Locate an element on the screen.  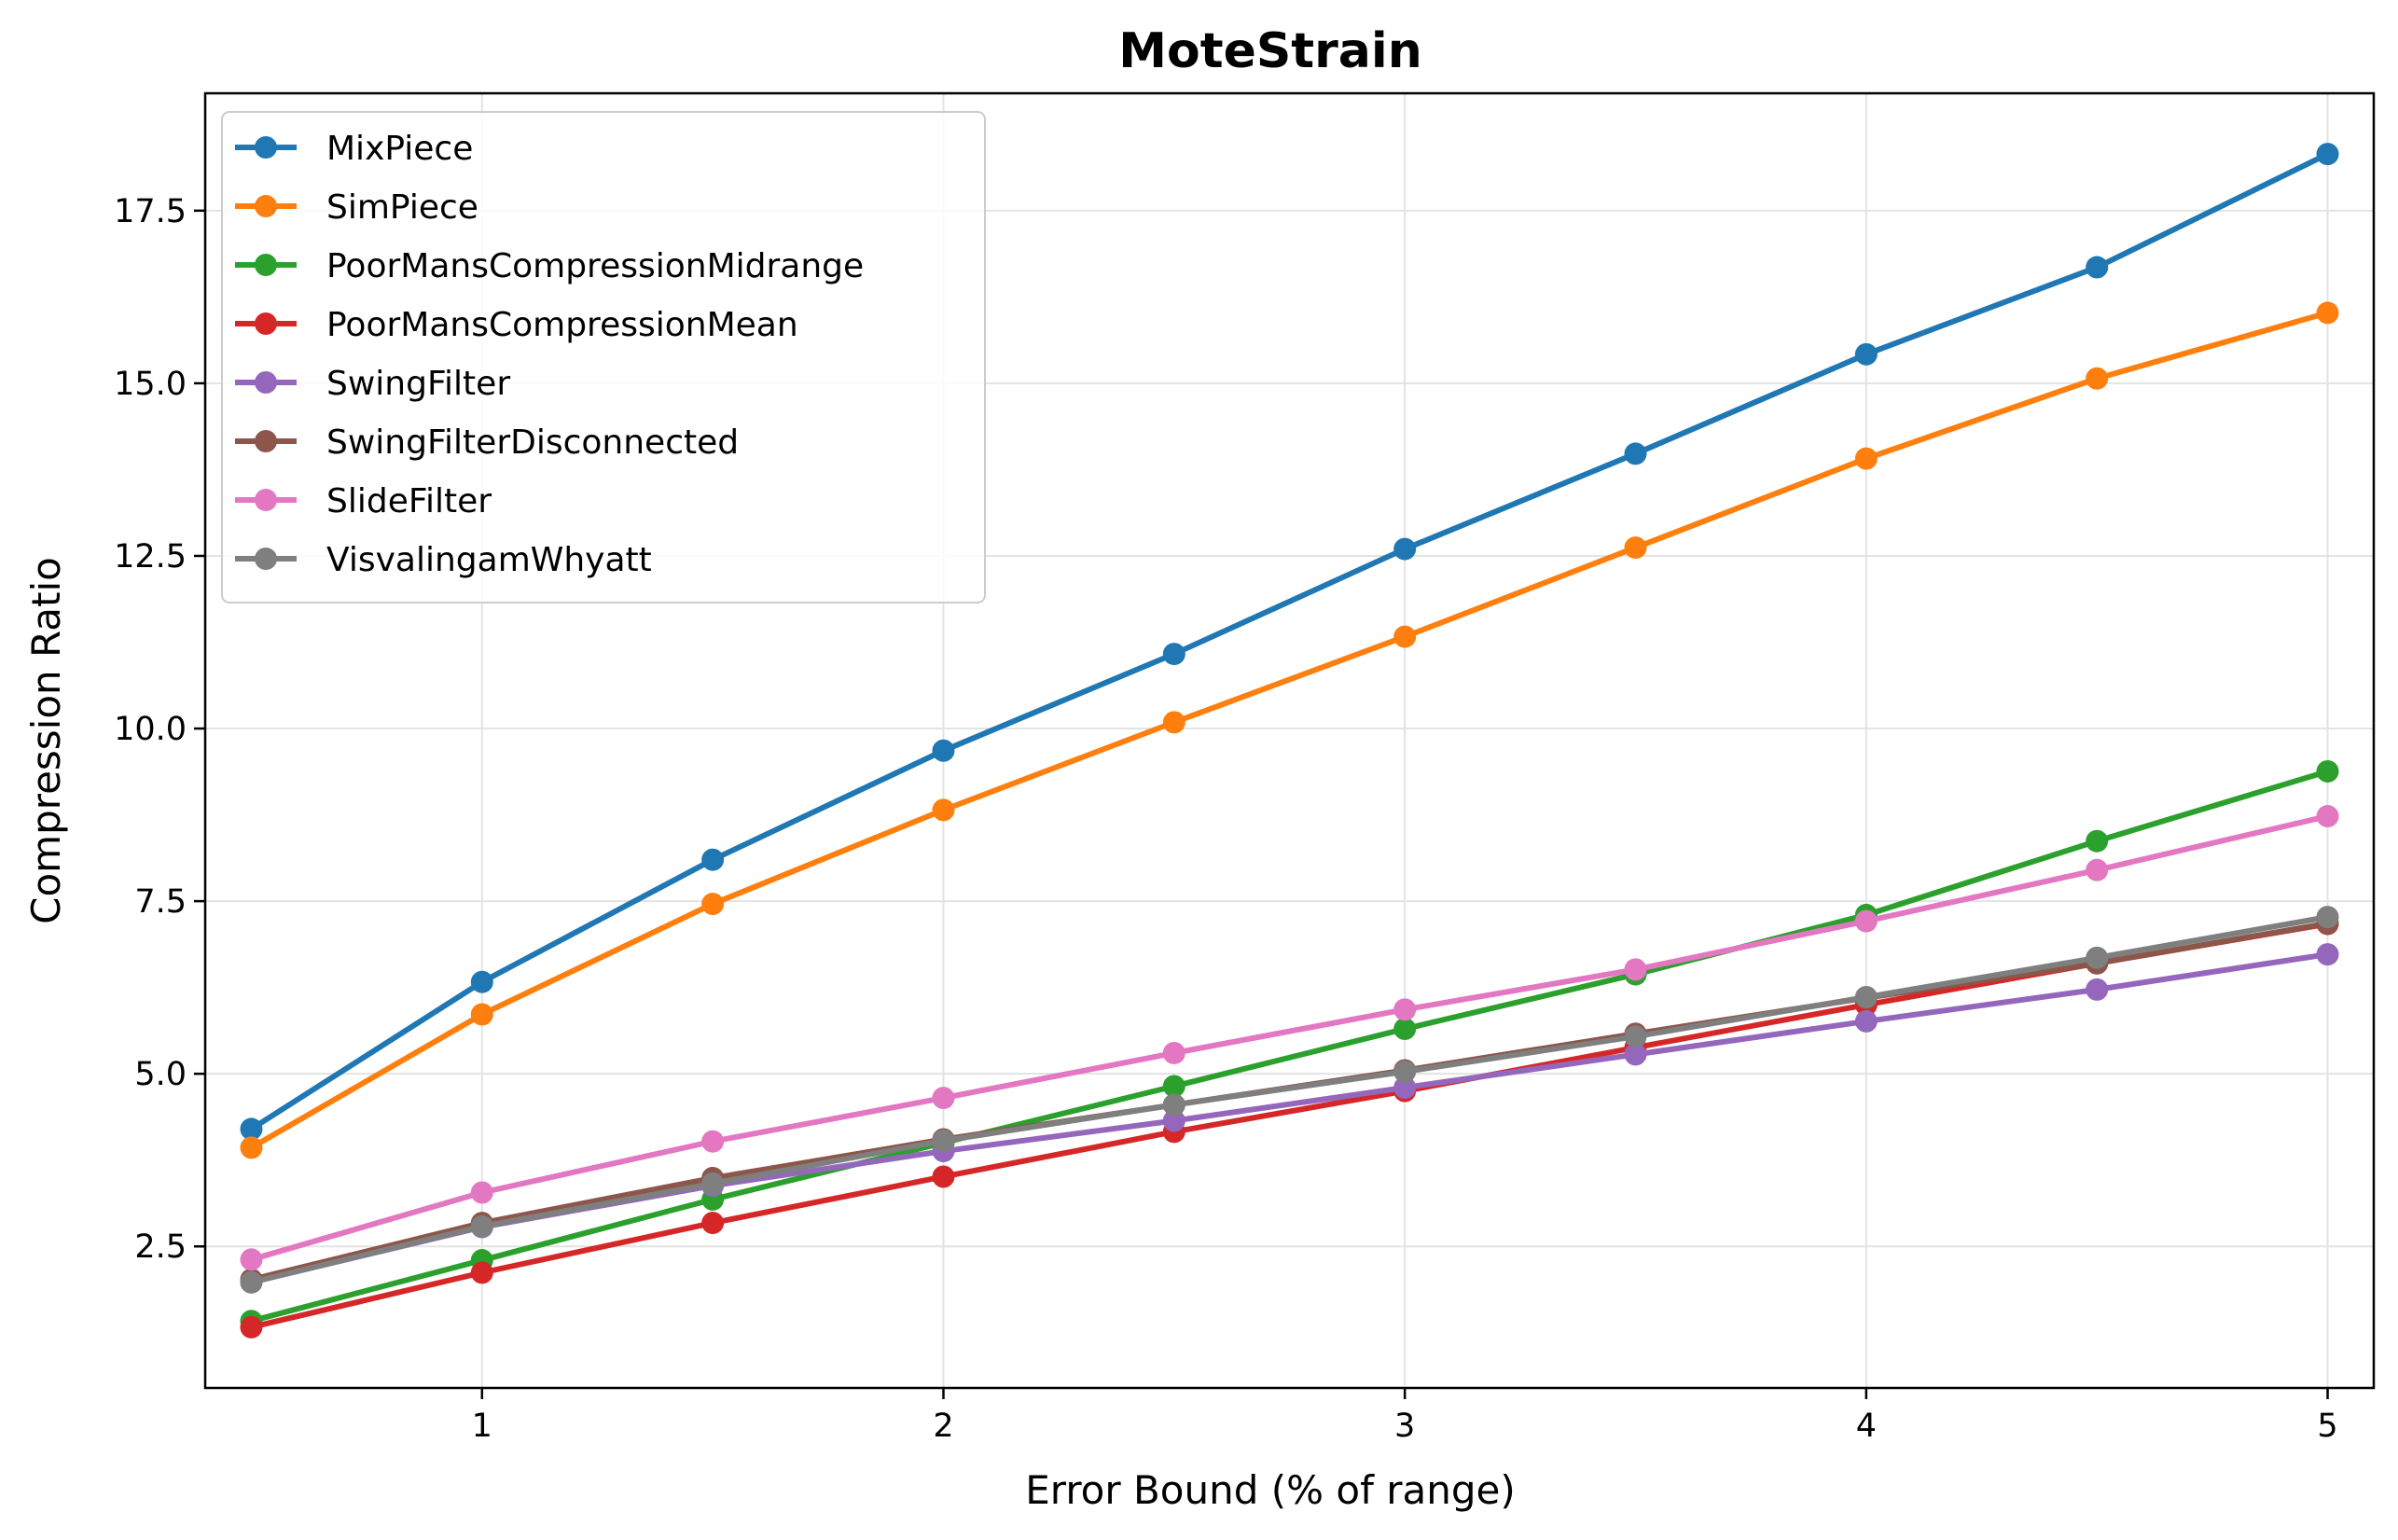
legend-label: PoorMansCompressionMidrange is located at coordinates (595, 266).